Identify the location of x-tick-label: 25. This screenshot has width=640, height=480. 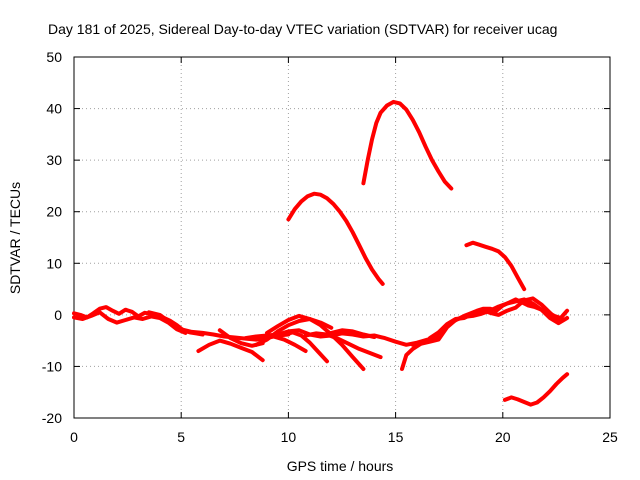
(610, 437).